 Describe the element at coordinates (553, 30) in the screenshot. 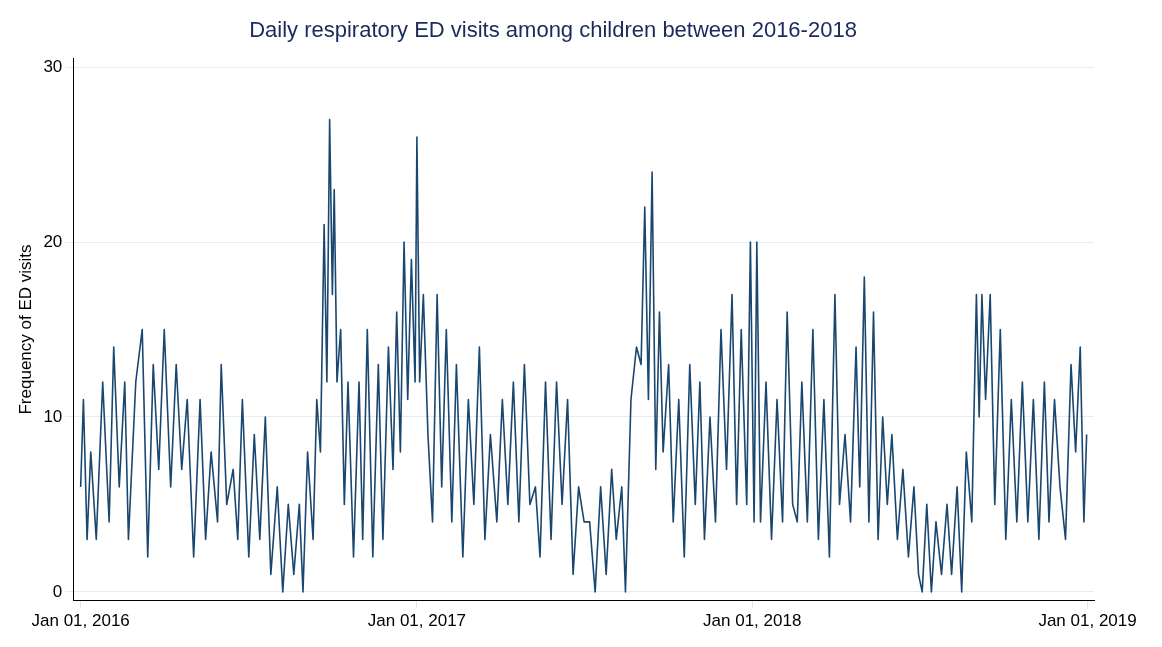

I see `chart-title: Daily respiratory ED visits among children between 2016-2018` at that location.